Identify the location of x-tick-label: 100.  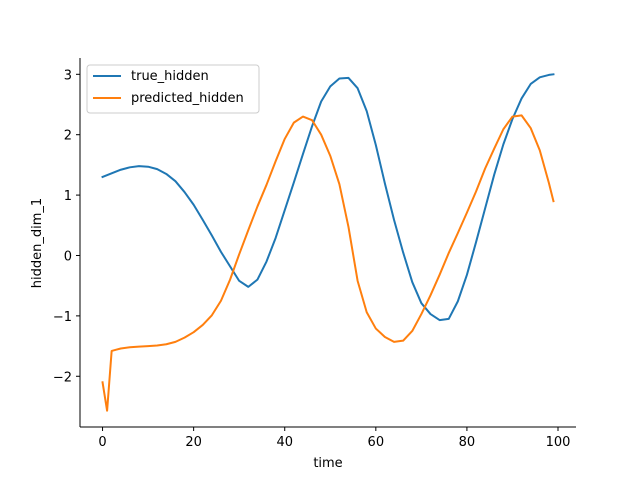
(558, 442).